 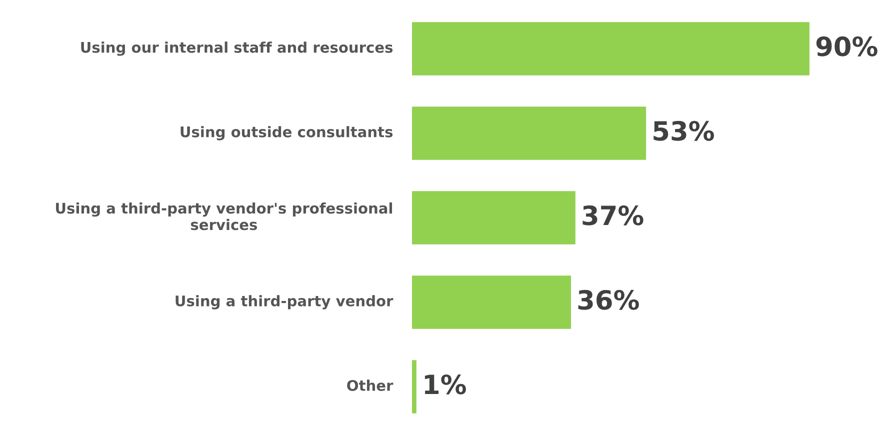 What do you see at coordinates (445, 384) in the screenshot?
I see `data-label: 1%` at bounding box center [445, 384].